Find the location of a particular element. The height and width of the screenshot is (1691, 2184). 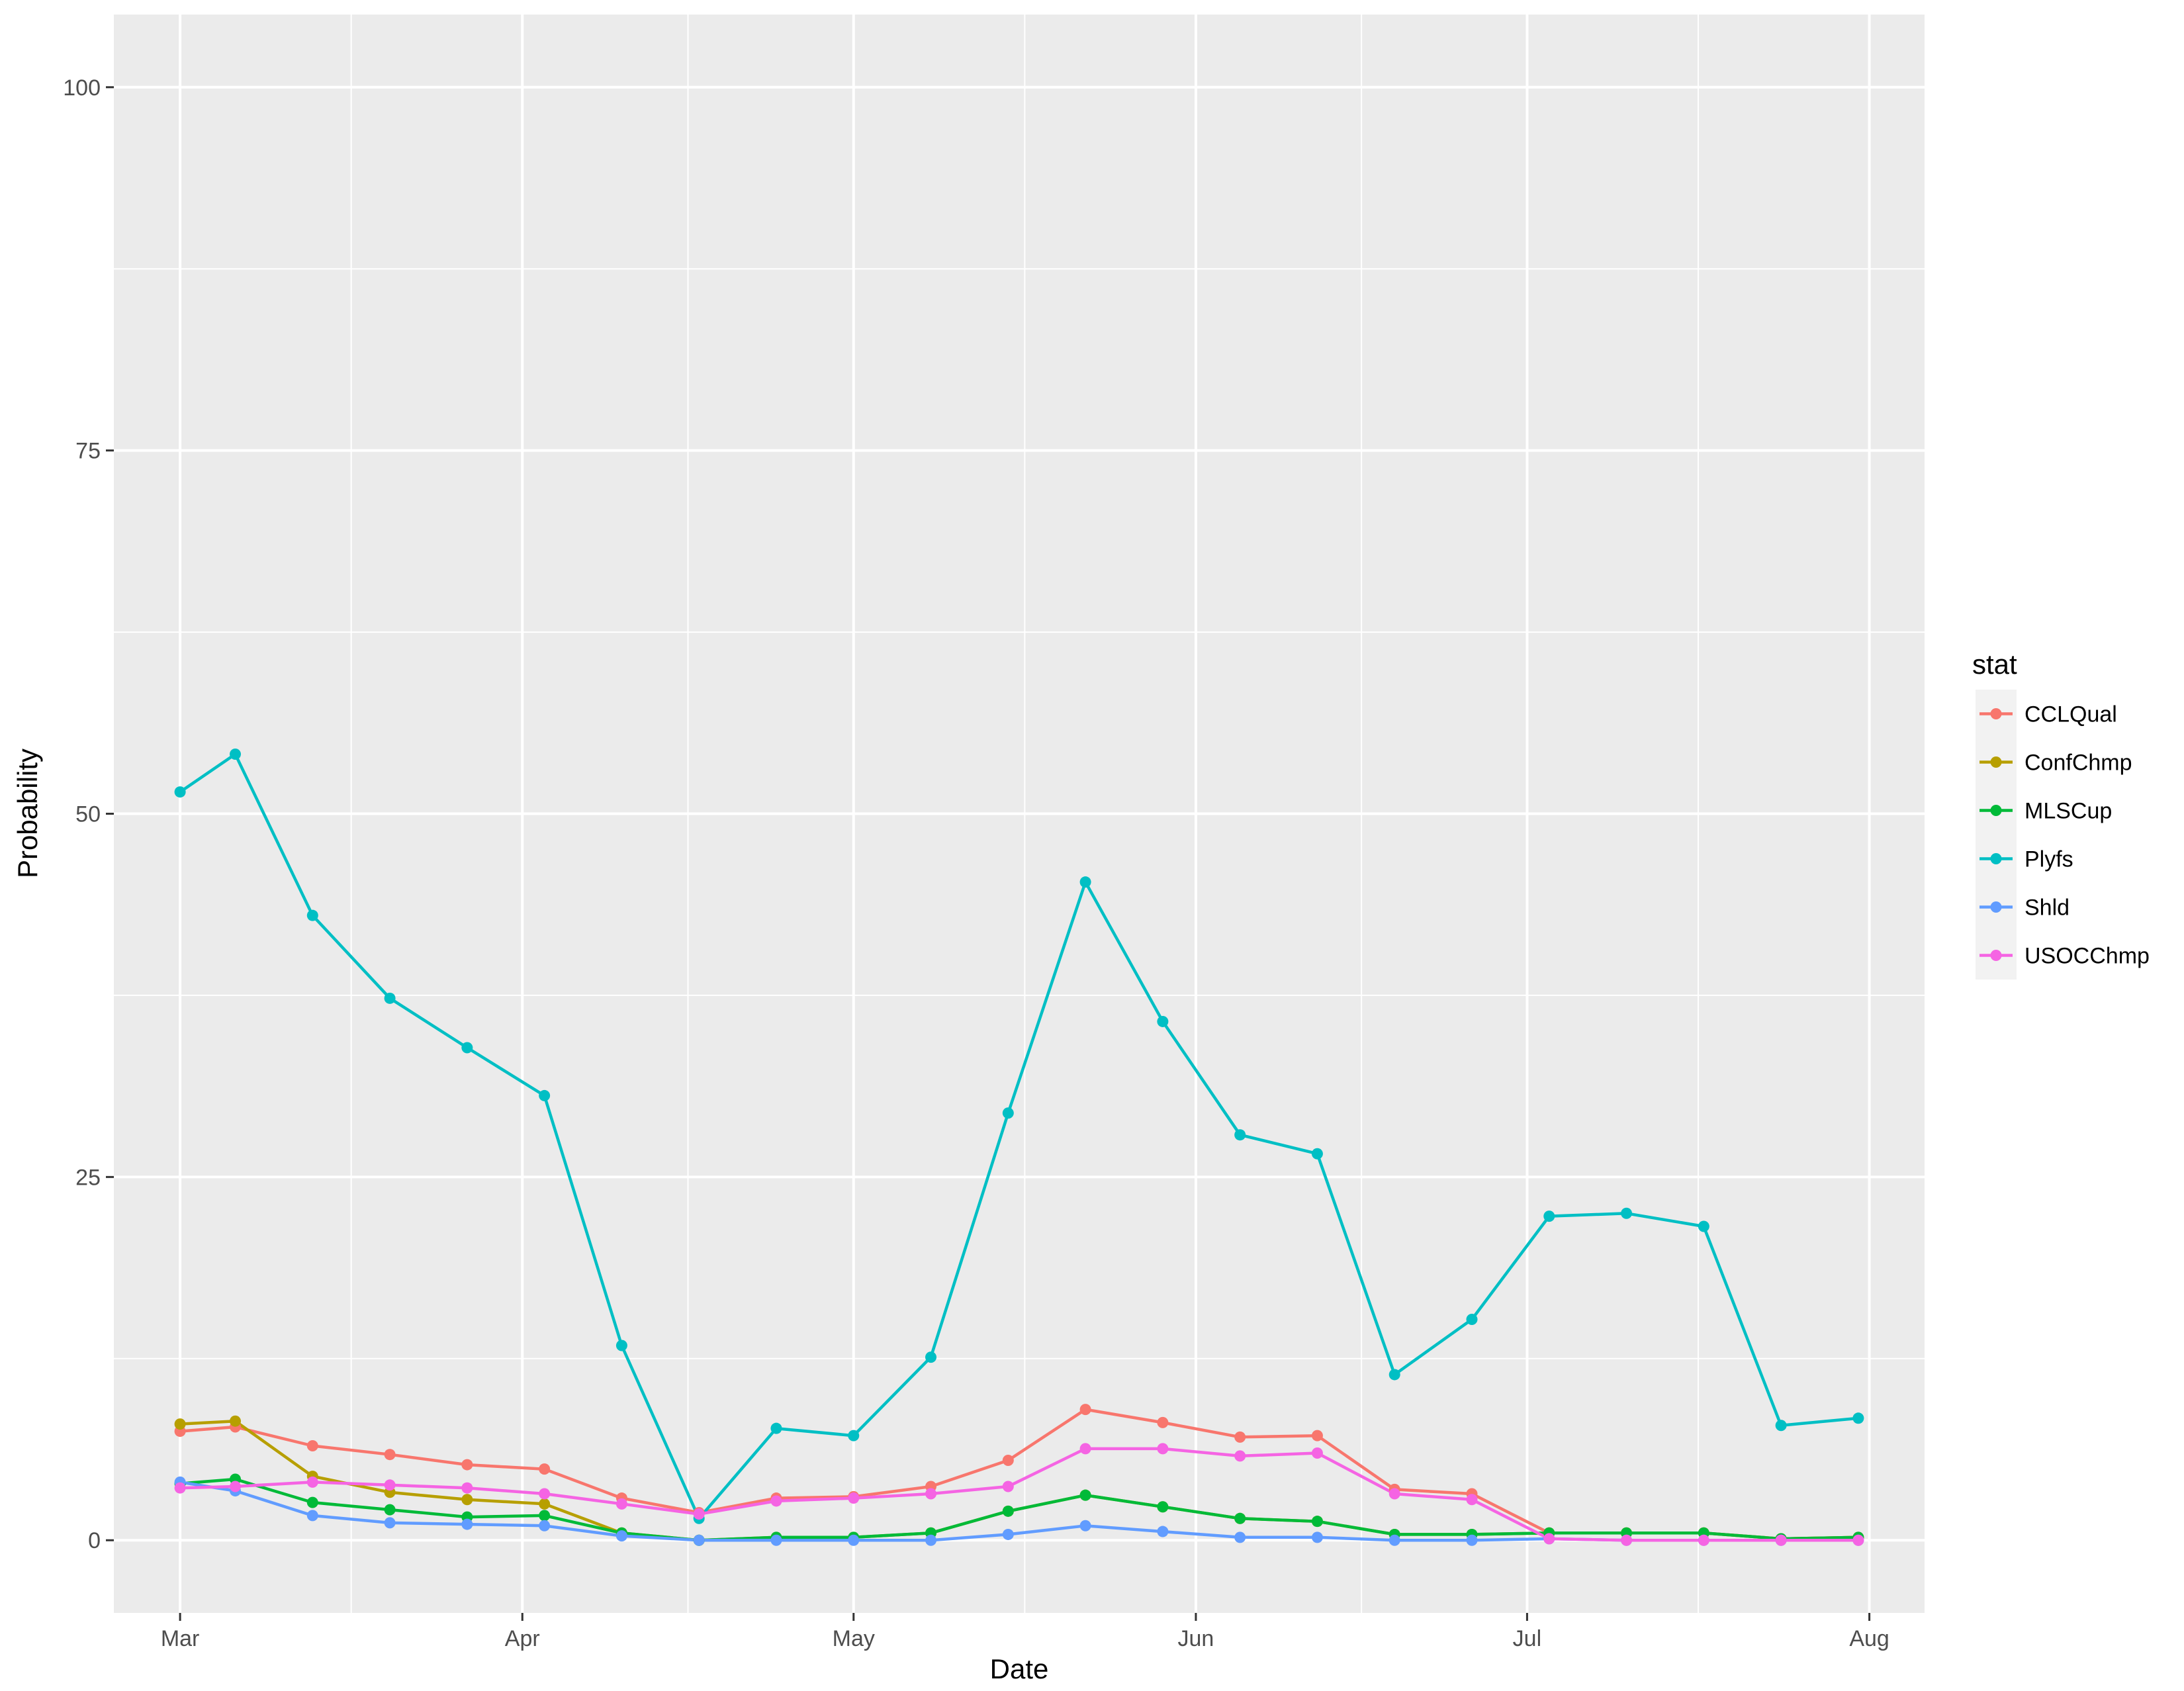

legend-keys: CCLQual ConfChmp MLSCup Plyfs Shld USOCChmp is located at coordinates (2063, 835).